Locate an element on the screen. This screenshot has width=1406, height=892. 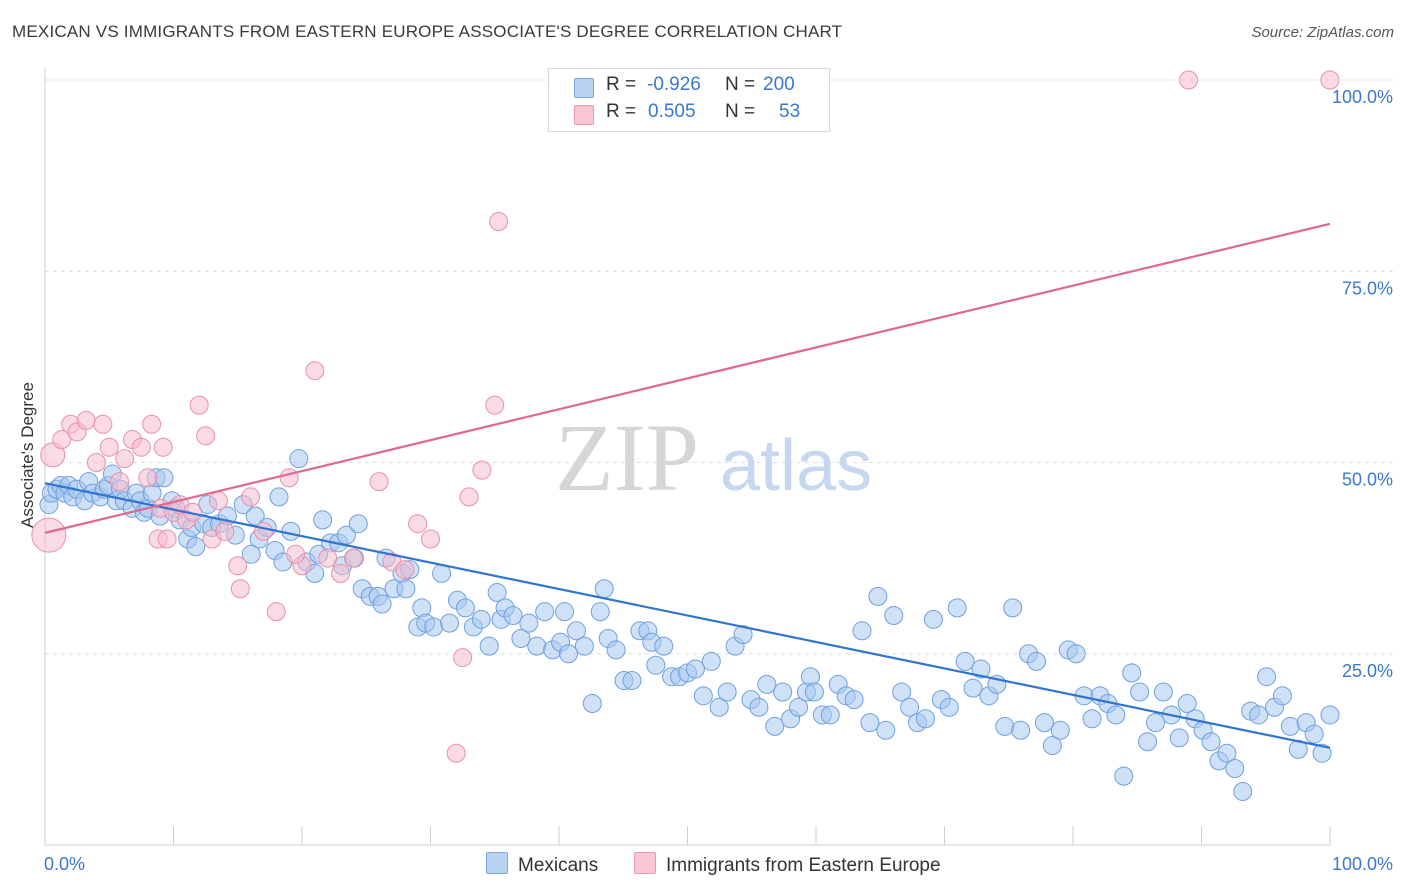
bottom-legend-mexicans: Mexicans is located at coordinates (542, 864).